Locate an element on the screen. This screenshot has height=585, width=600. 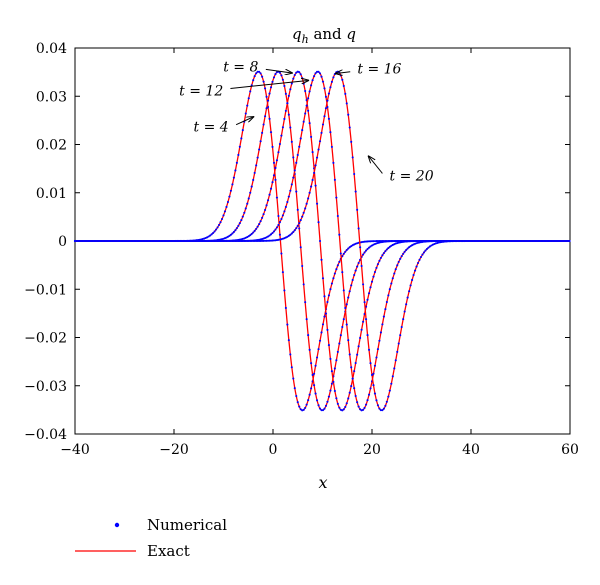
annotation-arrow is located at coordinates (279, 70).